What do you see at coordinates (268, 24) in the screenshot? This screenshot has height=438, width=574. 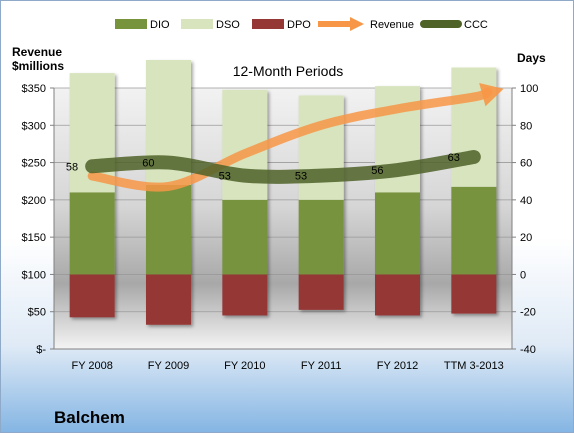 I see `legend-swatch-dpo` at bounding box center [268, 24].